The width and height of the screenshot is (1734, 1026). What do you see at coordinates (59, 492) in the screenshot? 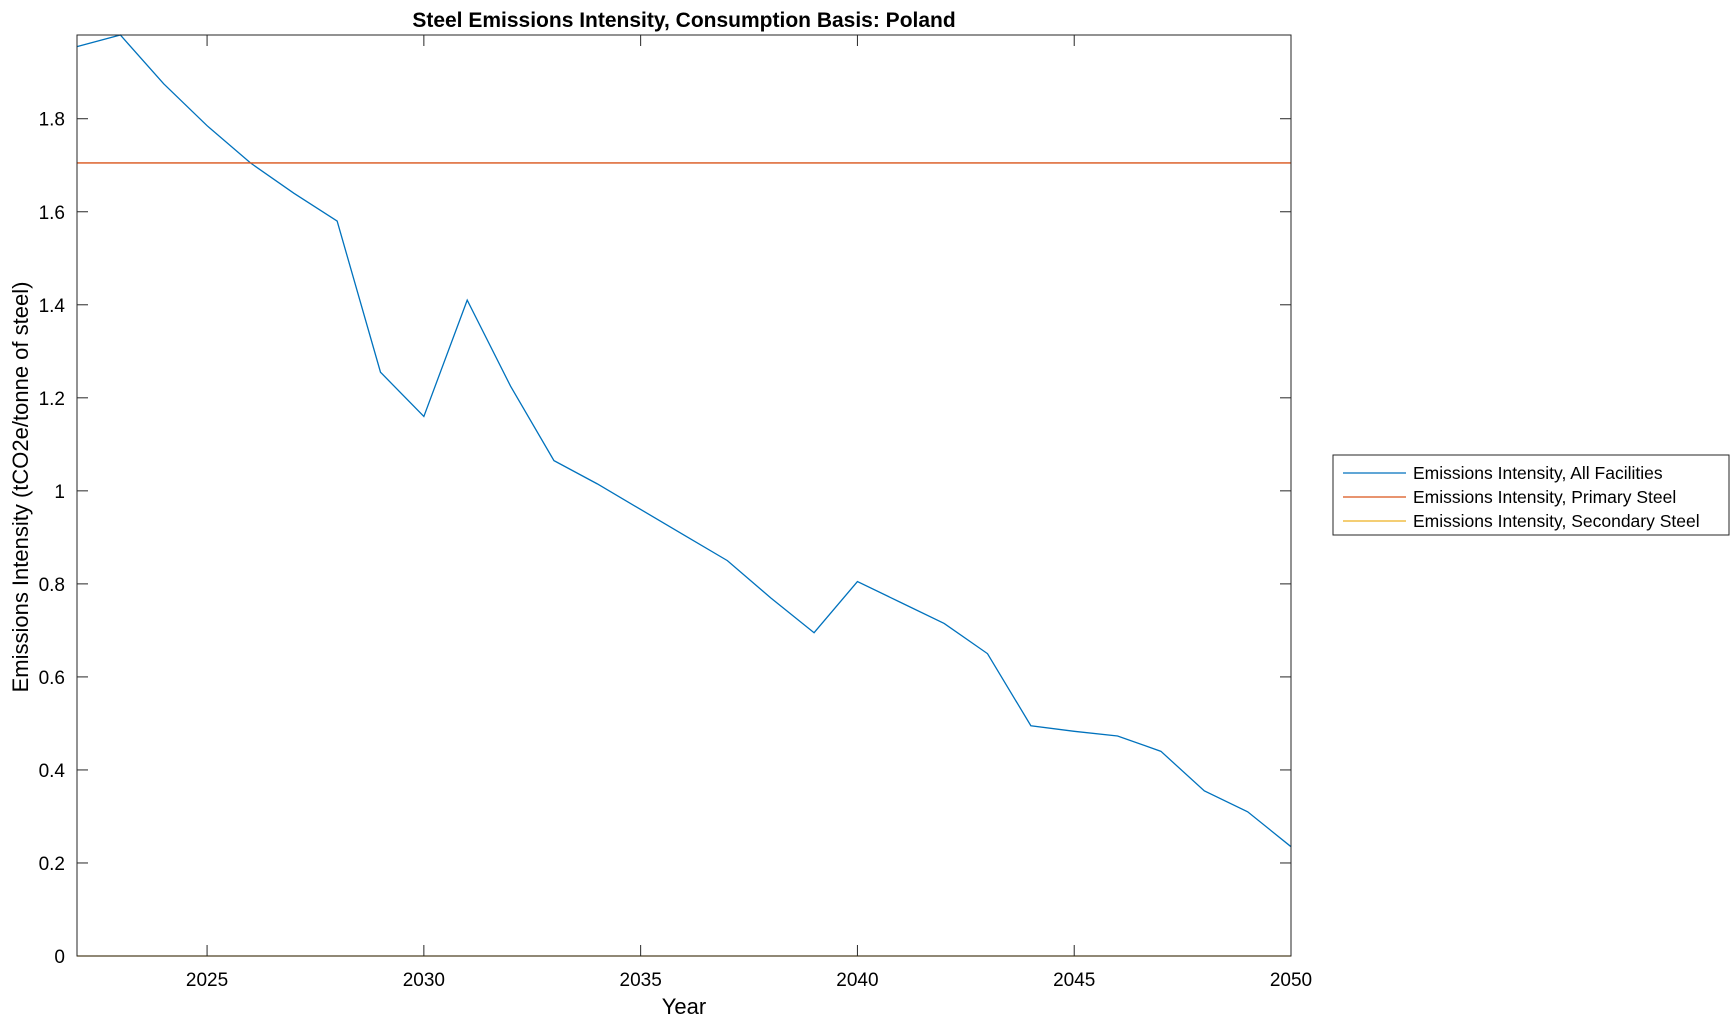
I see `y-tick-label: 1` at bounding box center [59, 492].